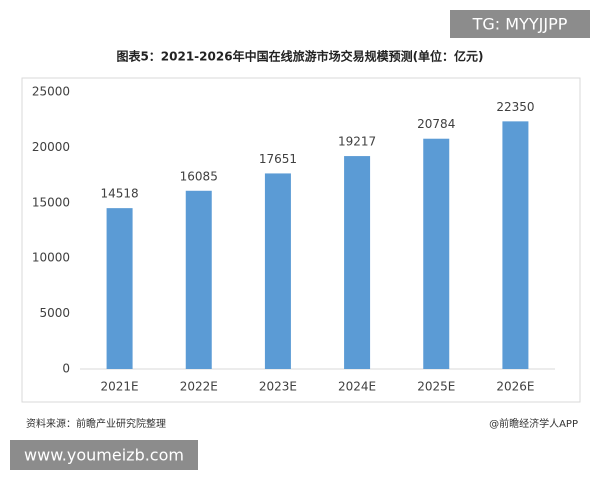 The image size is (600, 480). What do you see at coordinates (199, 176) in the screenshot?
I see `data-label: 16085` at bounding box center [199, 176].